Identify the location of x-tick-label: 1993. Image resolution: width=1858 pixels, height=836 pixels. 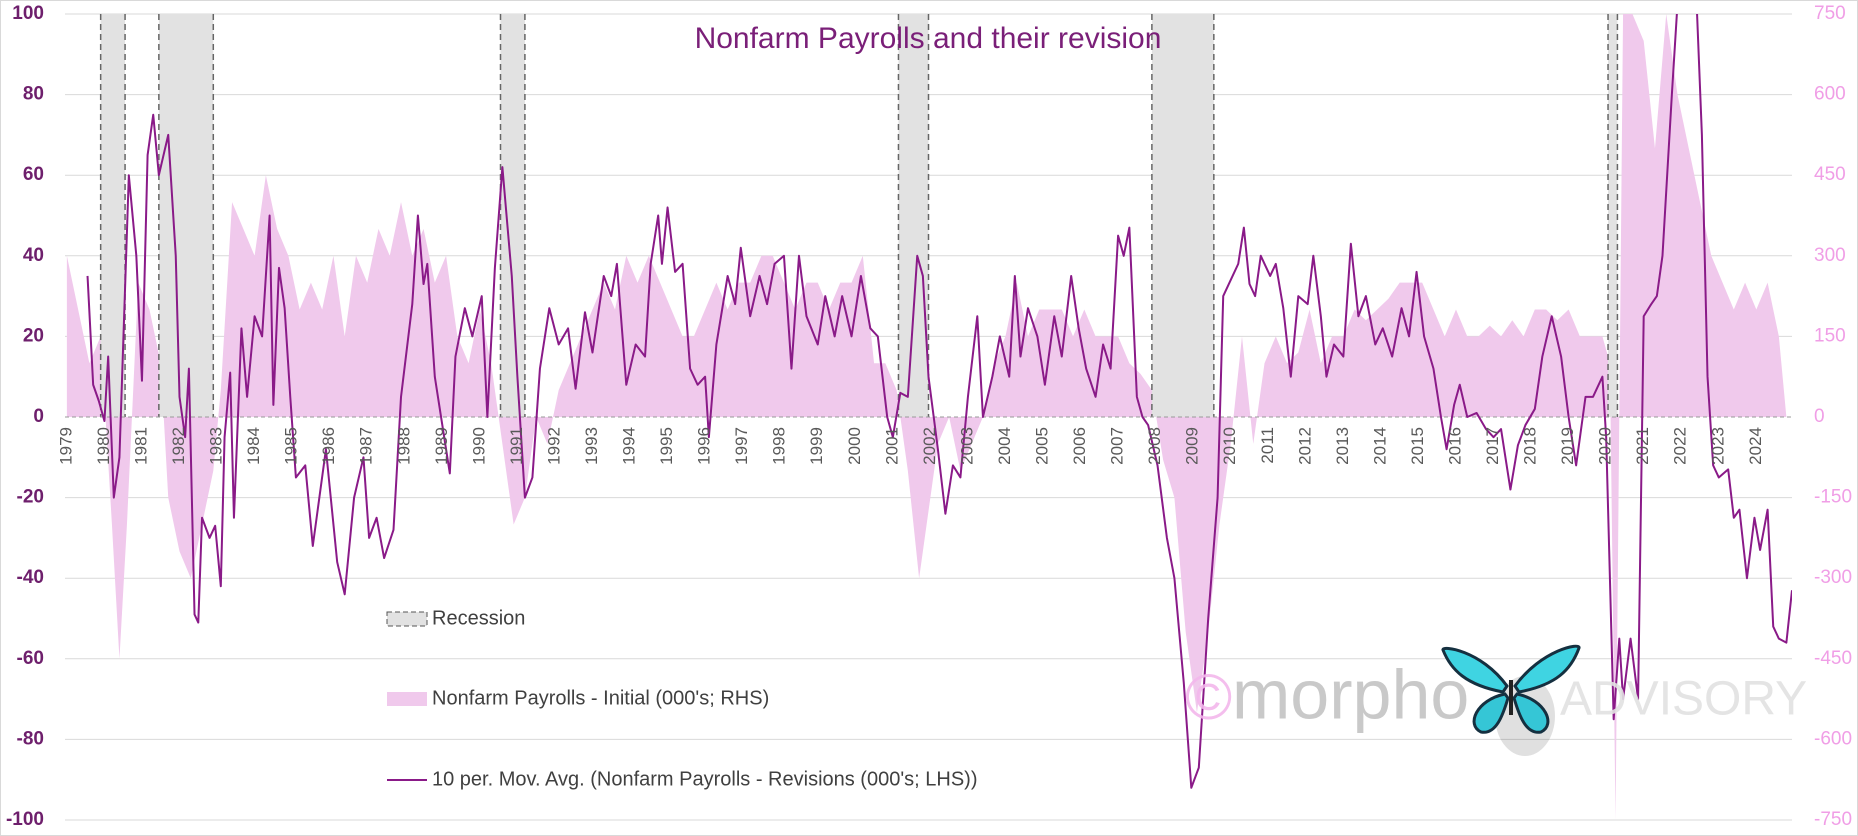
(591, 446).